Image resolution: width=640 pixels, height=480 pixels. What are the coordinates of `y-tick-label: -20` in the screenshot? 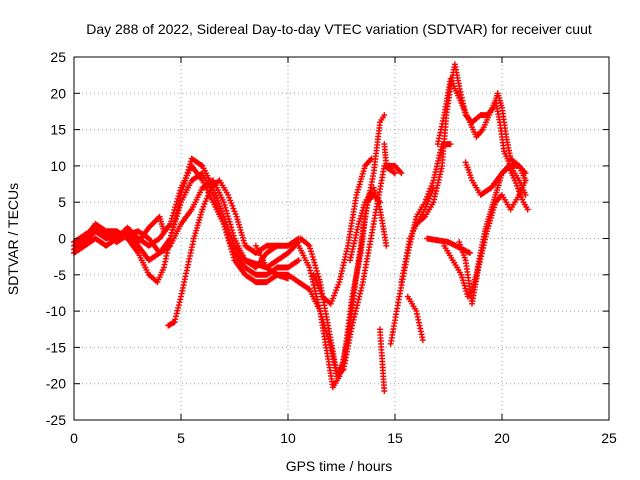 It's located at (56, 384).